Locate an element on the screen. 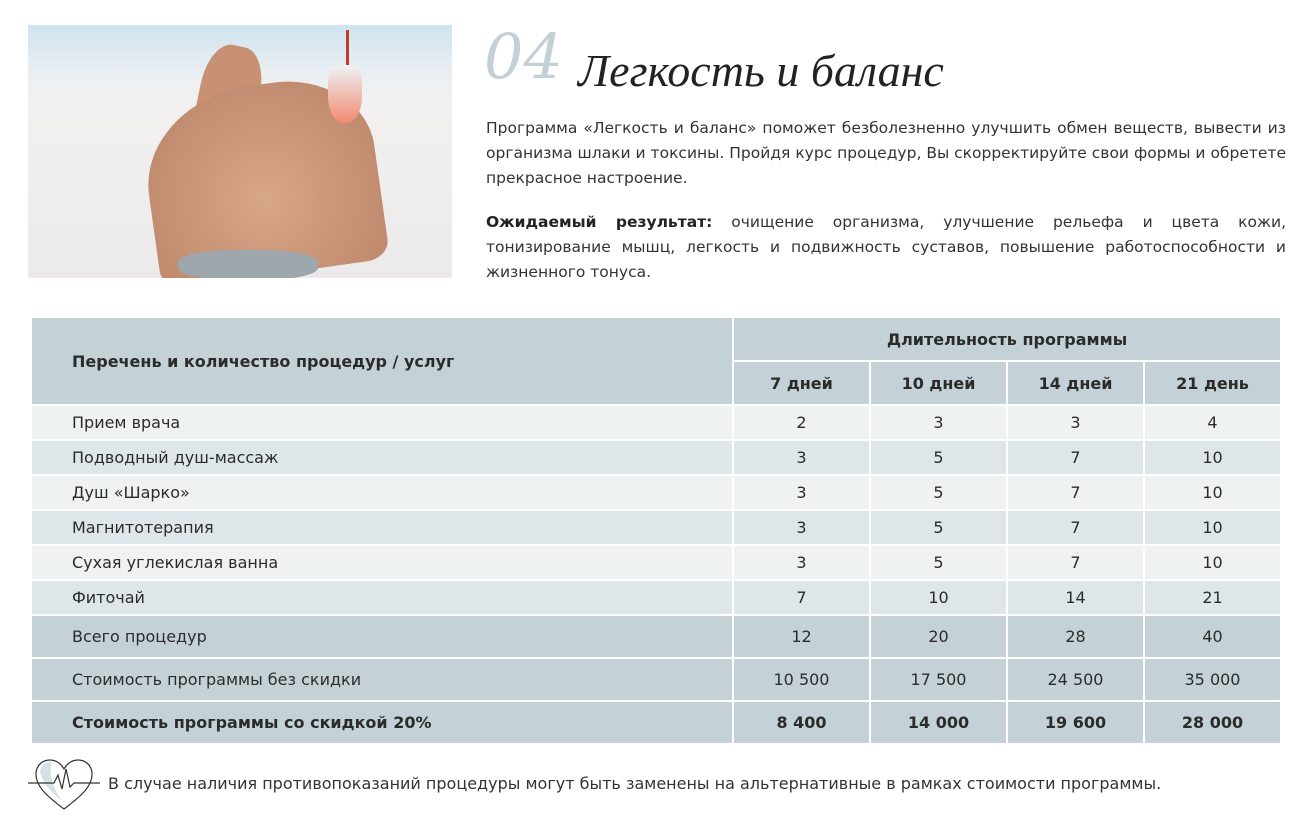 The height and width of the screenshot is (831, 1292). cell-value: 35 000 is located at coordinates (1212, 679).